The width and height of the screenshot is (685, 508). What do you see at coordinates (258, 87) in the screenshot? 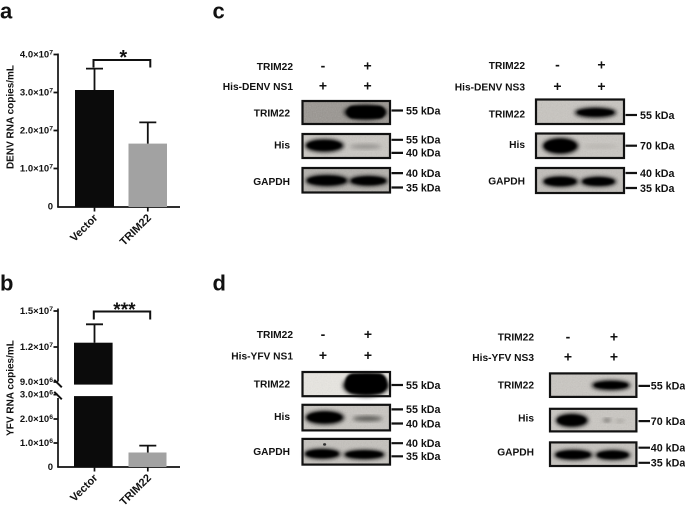
I see `svg-text: His-DENV NS1` at bounding box center [258, 87].